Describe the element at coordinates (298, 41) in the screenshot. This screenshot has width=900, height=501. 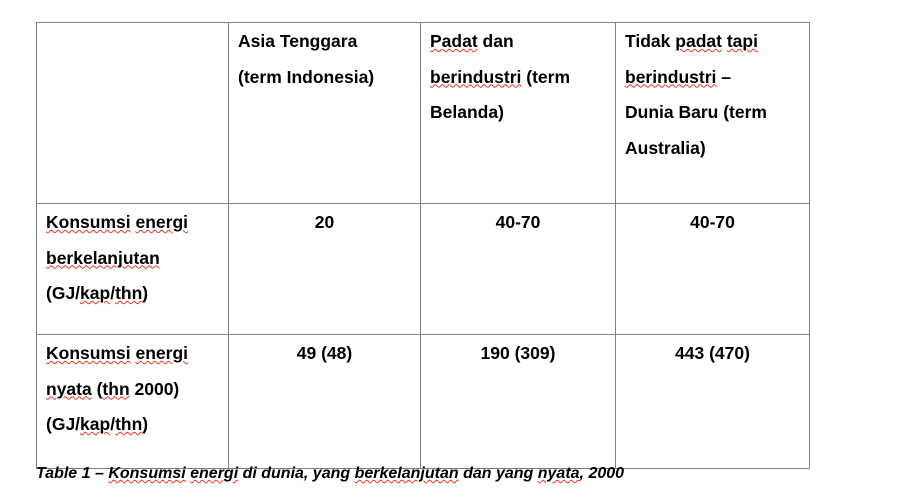
I see `header-line: Asia Tenggara` at that location.